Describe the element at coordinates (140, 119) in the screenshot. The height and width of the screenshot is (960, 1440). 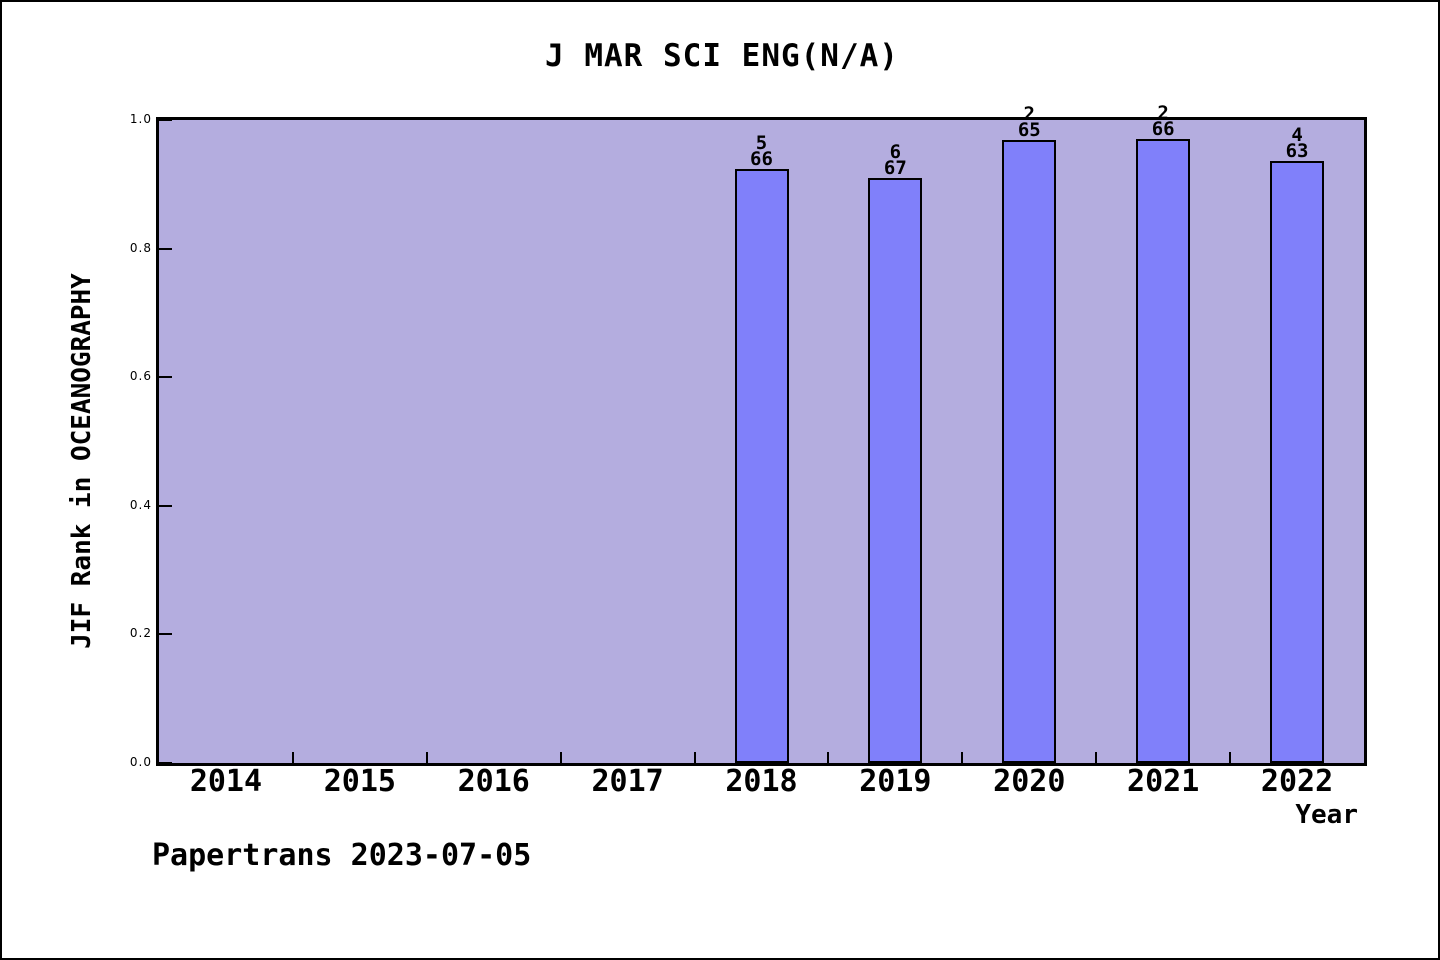
I see `y-tick-label-1.0: 1.0` at that location.